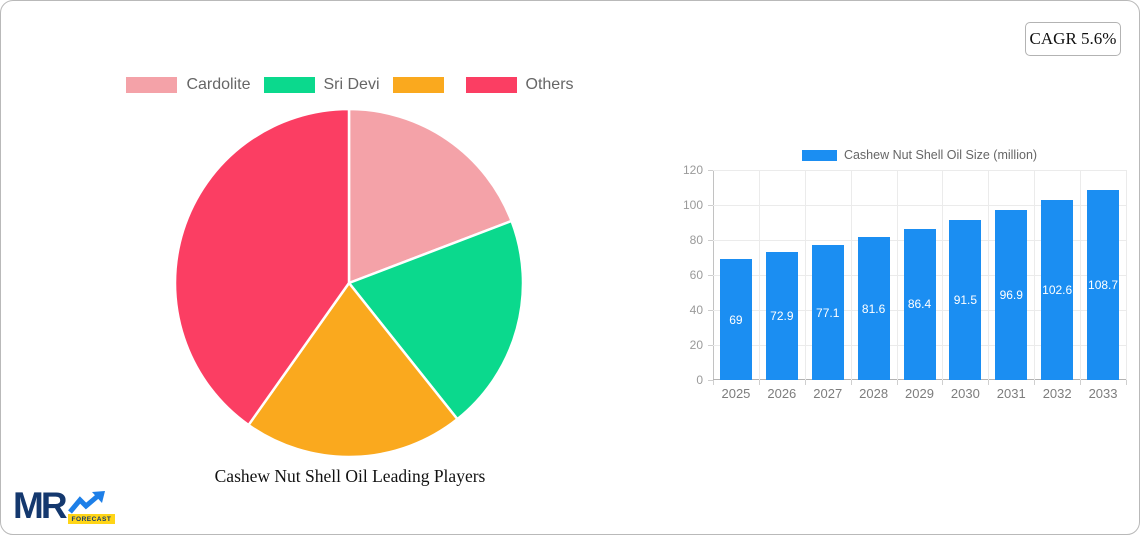  I want to click on x-tick-label: 2027, so click(828, 393).